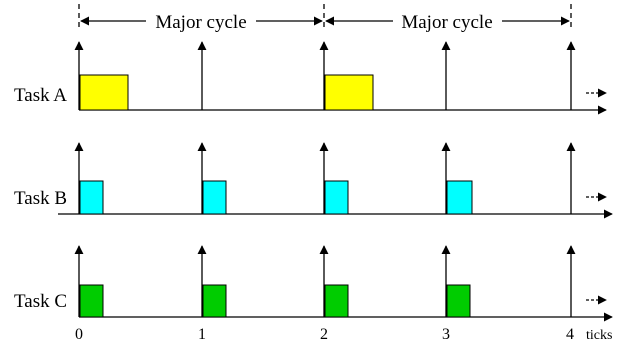  I want to click on cycle-2: Major cycle, so click(447, 22).